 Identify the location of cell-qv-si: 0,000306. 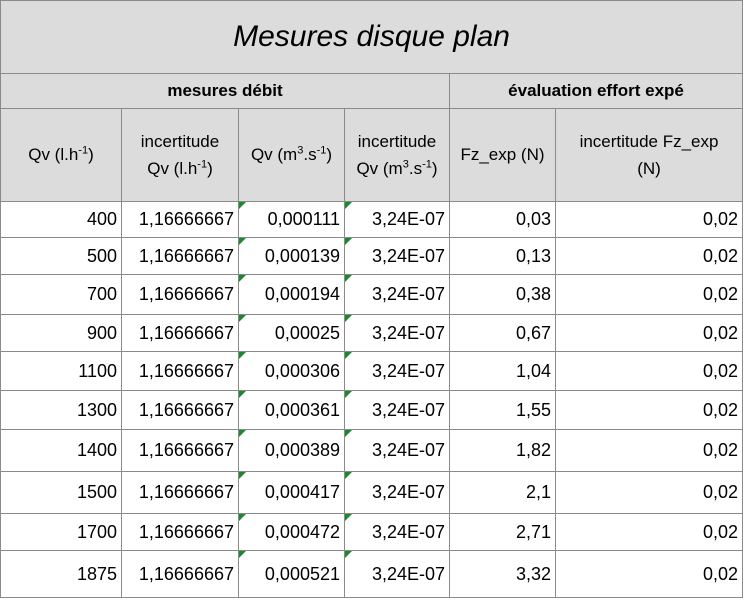
(291, 371).